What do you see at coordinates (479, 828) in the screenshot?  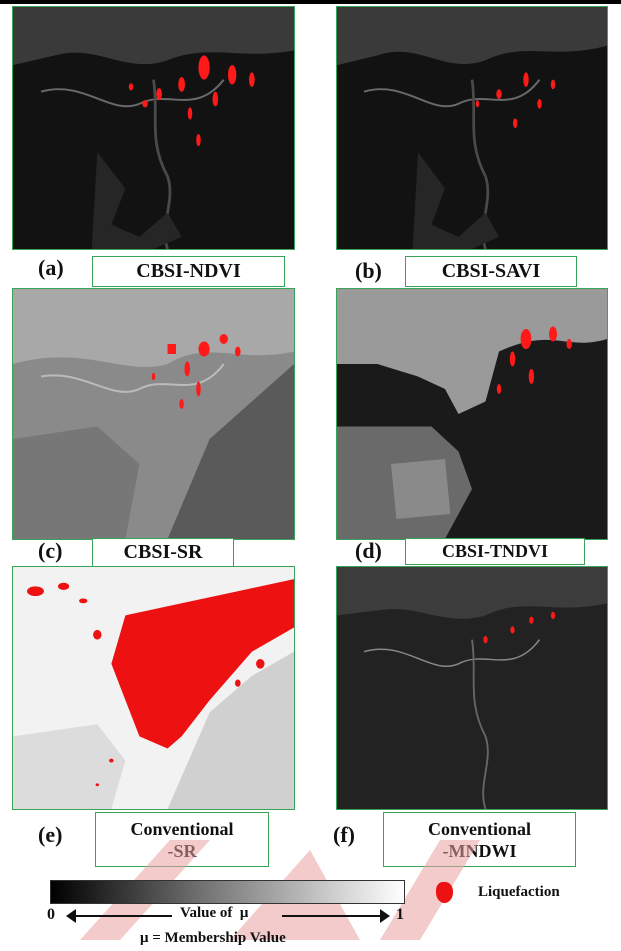 I see `caption-f-line1: Conventional` at bounding box center [479, 828].